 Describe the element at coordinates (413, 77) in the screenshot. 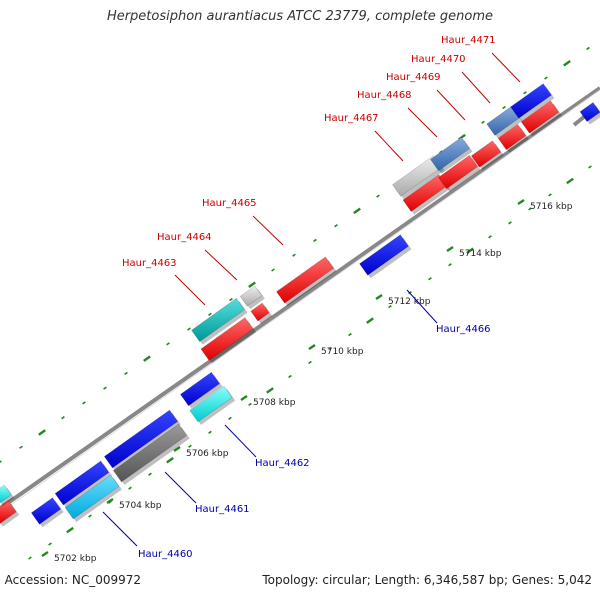

I see `gene-label-plus: Haur_4469` at that location.